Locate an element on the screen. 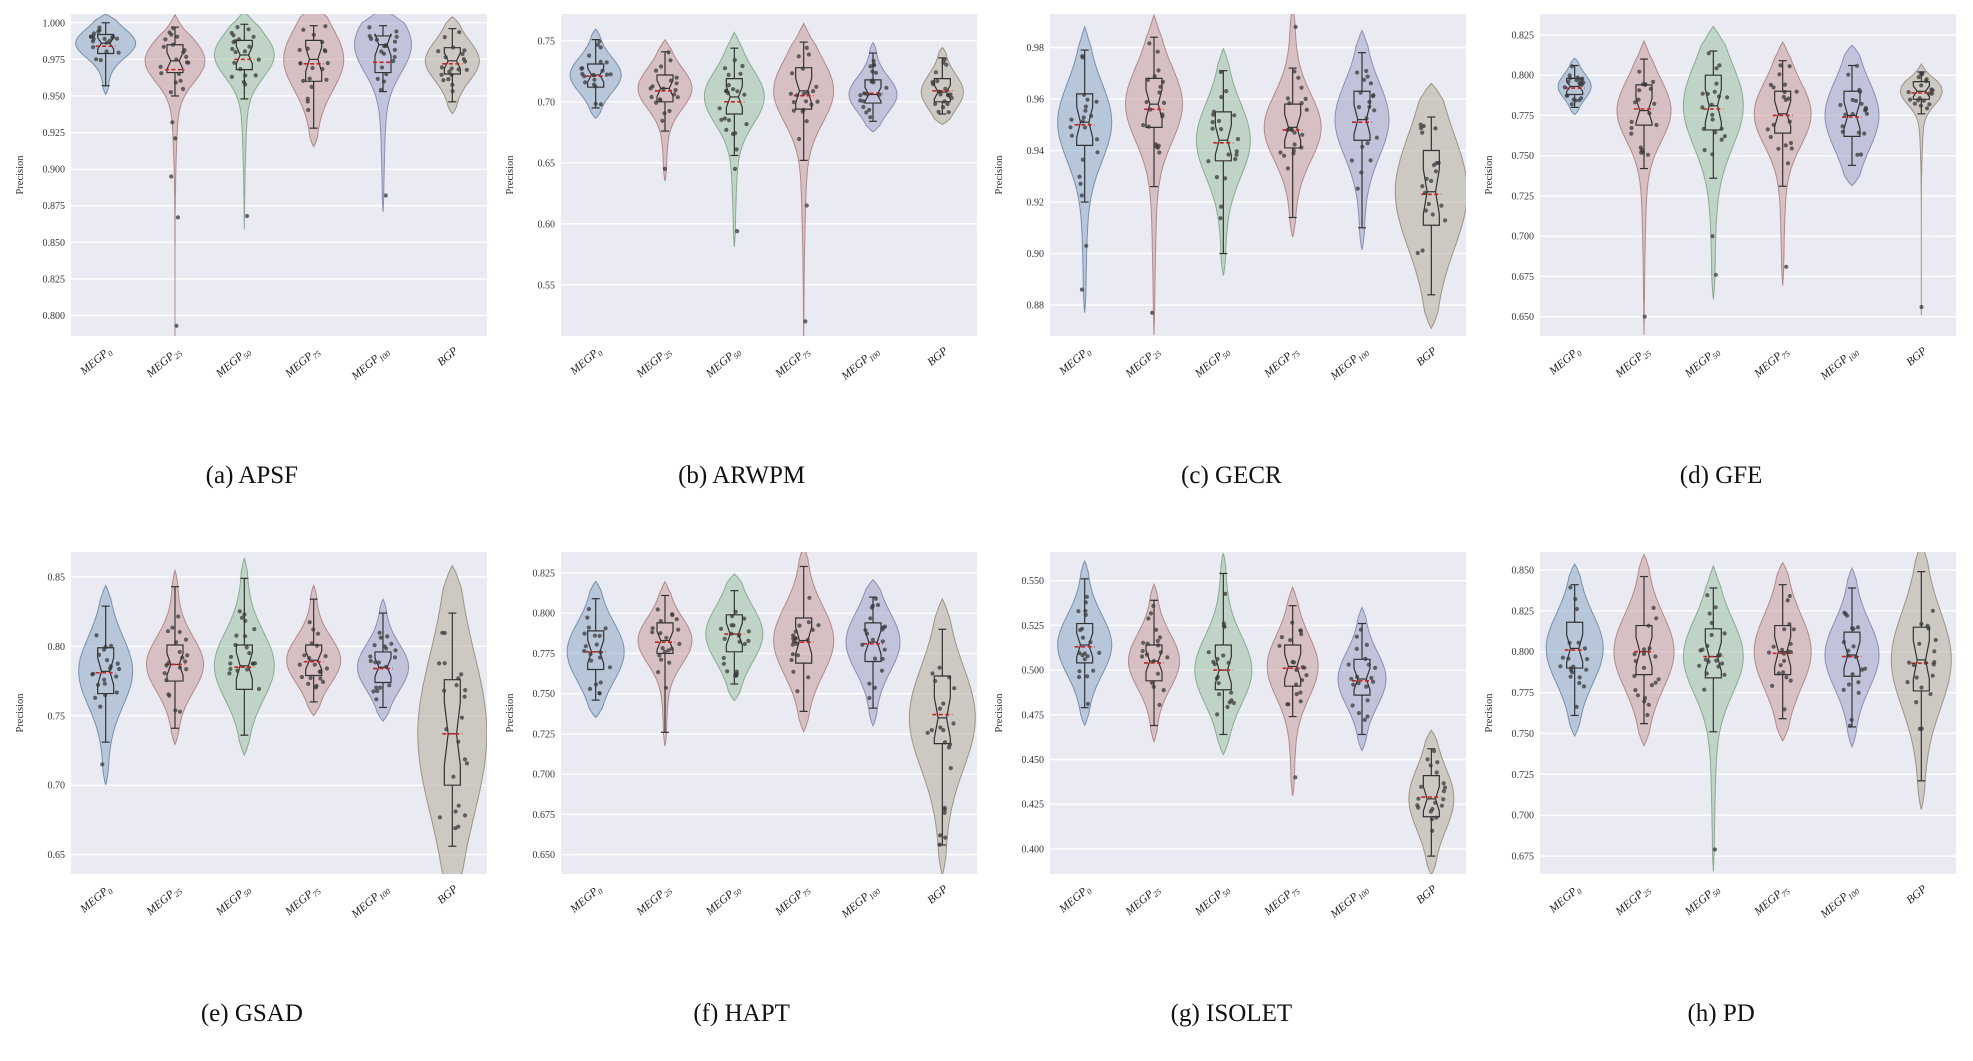  y-tick-label: 0.725 is located at coordinates (543, 734).